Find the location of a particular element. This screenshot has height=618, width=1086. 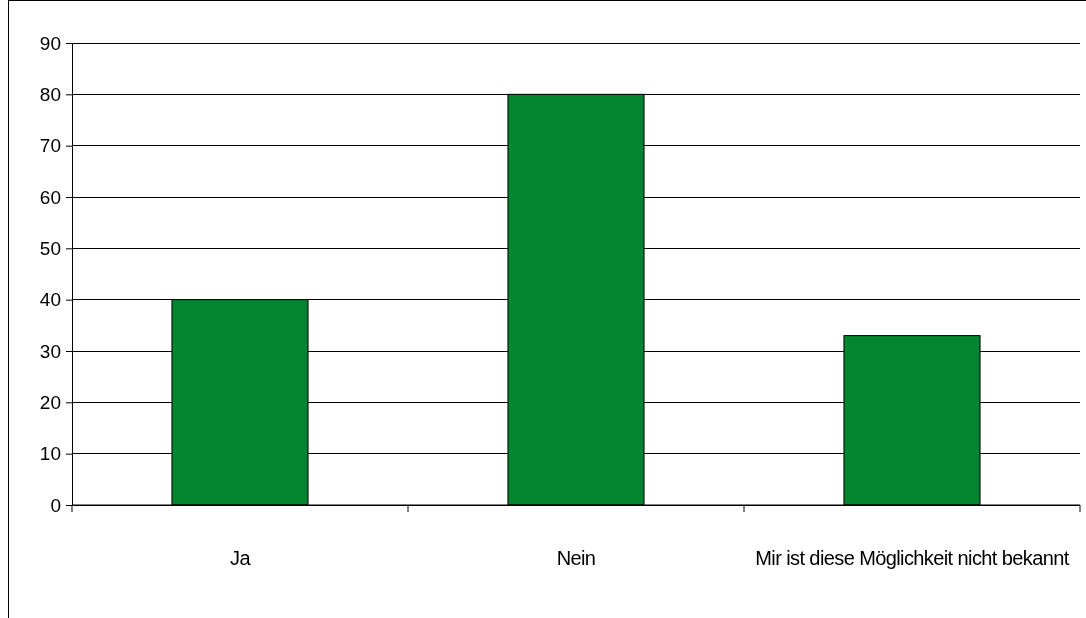

x-tick-label: Mir ist diese Möglichkeit nicht bekannt is located at coordinates (912, 558).